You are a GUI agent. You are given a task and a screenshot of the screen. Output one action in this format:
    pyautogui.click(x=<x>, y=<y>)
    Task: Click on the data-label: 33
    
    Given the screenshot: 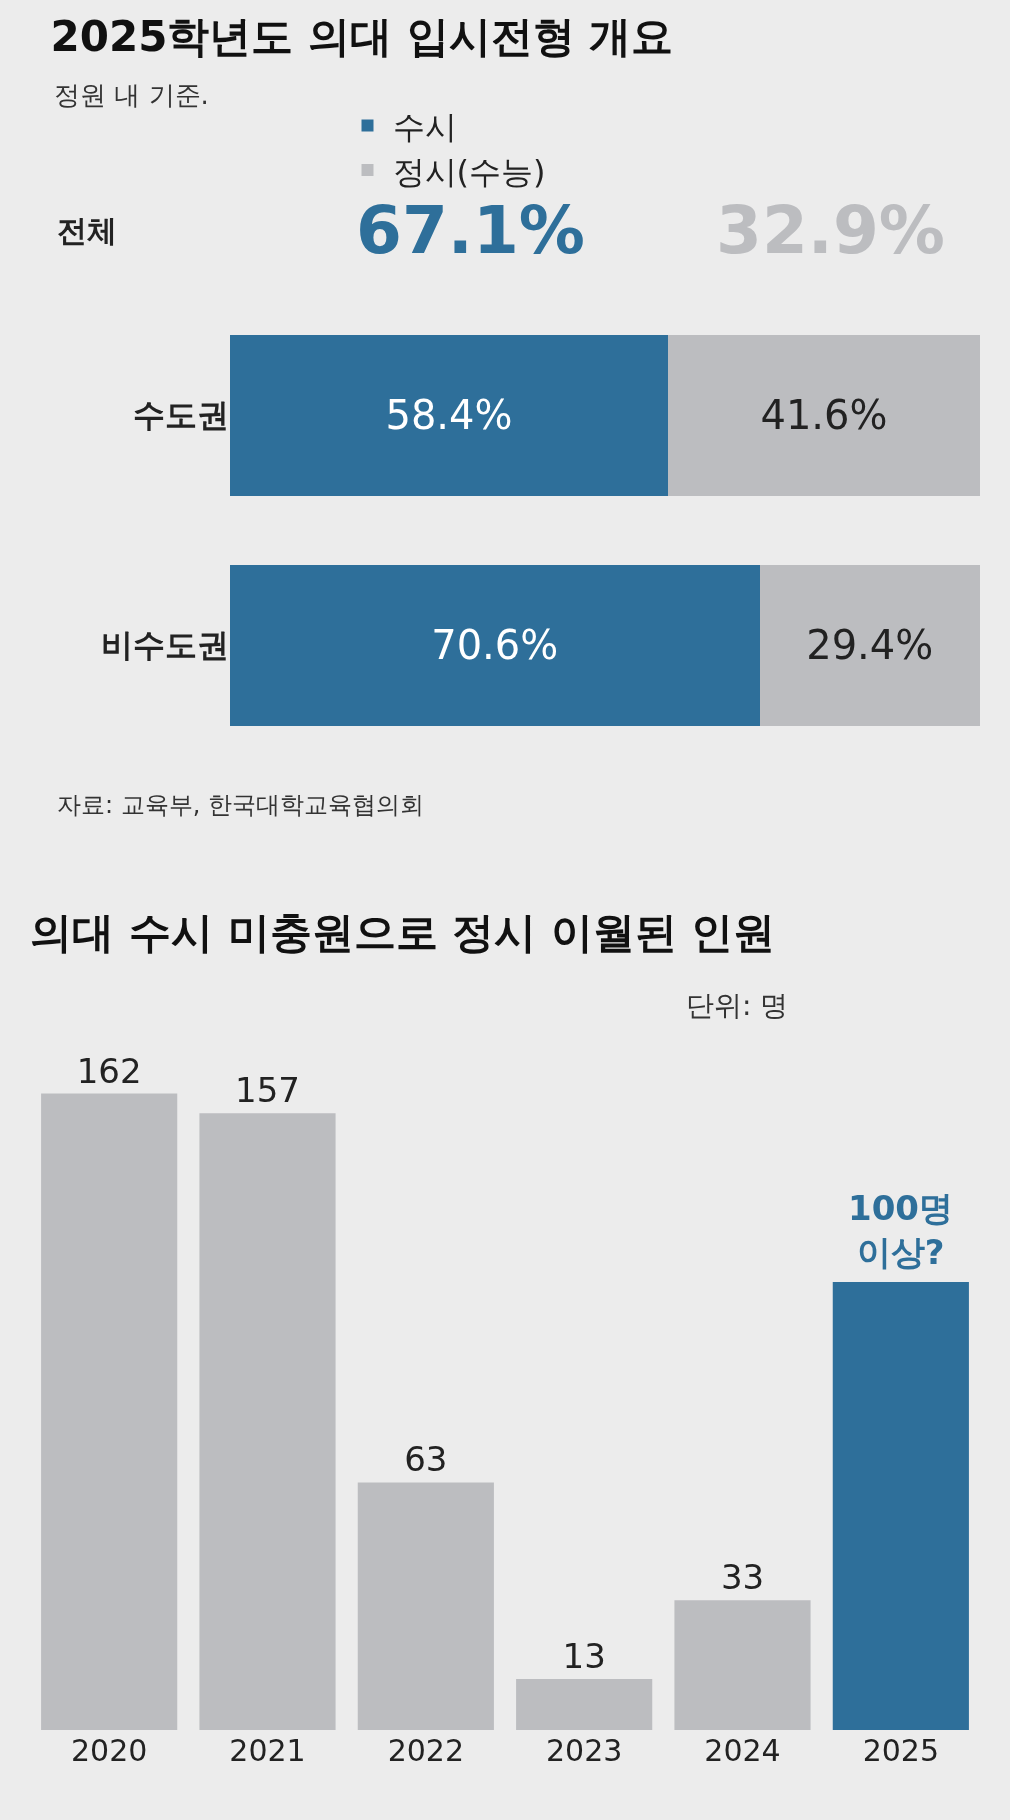 What is the action you would take?
    pyautogui.click(x=742, y=1577)
    